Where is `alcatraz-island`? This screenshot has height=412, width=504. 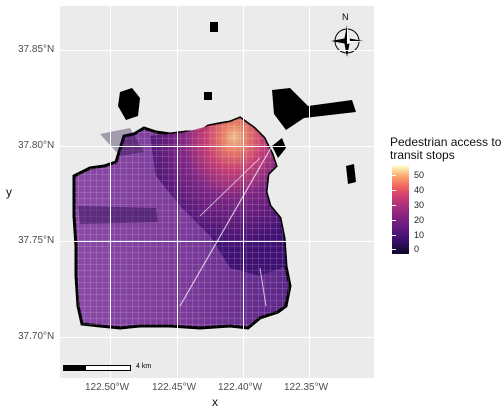
alcatraz-island is located at coordinates (208, 96).